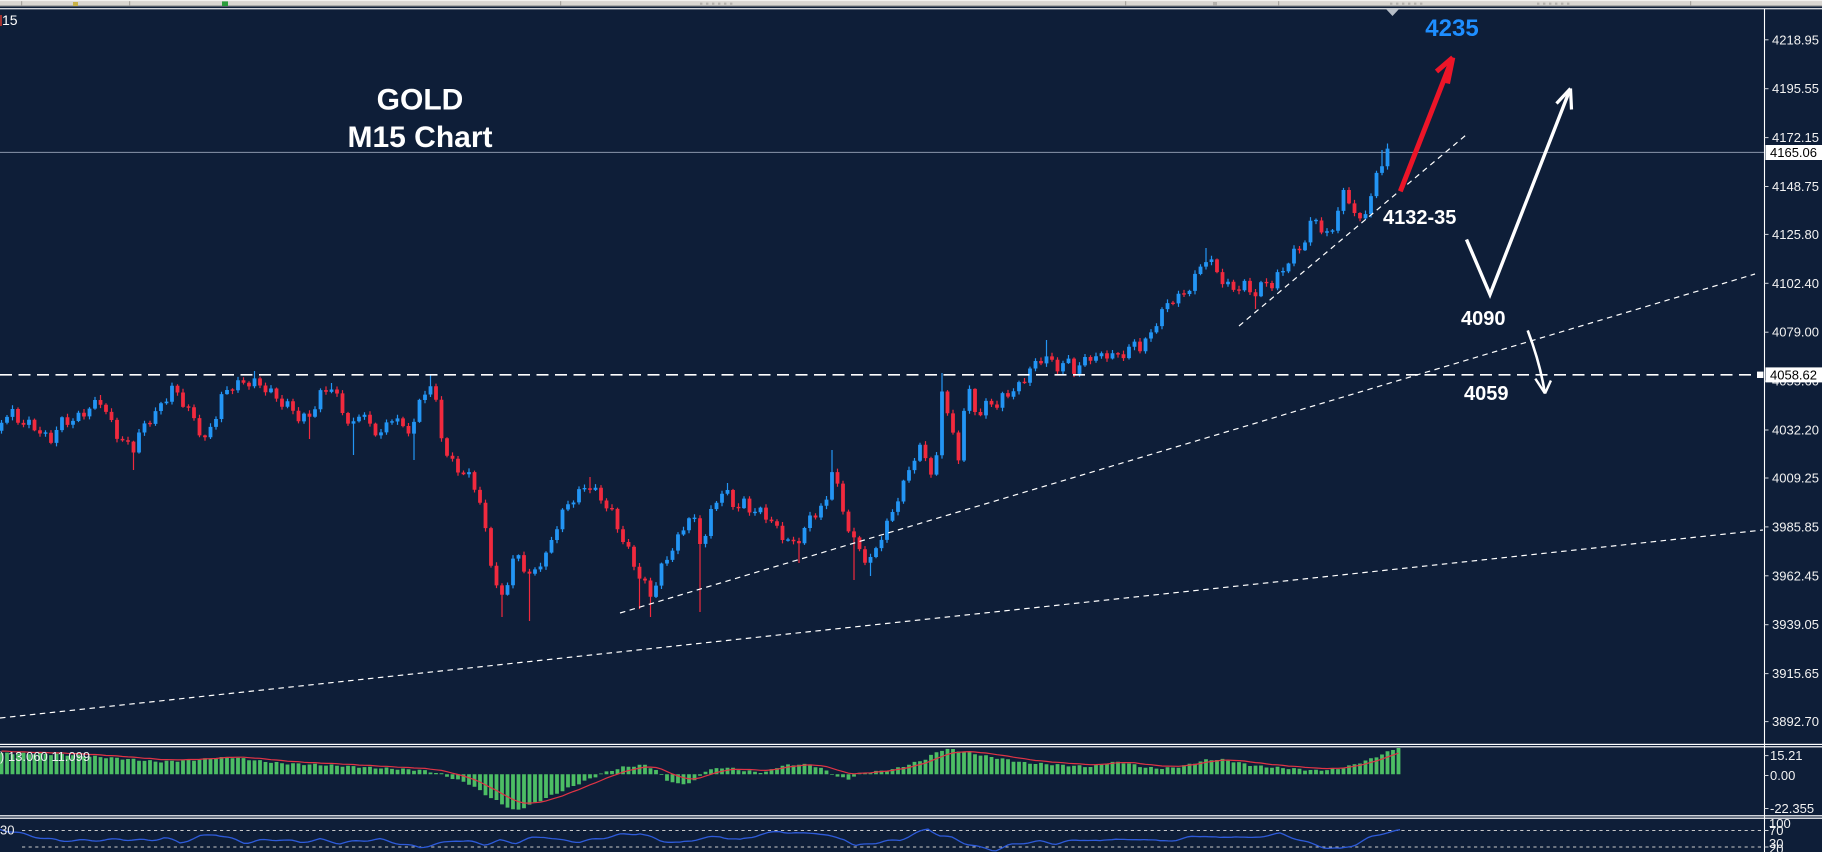 Image resolution: width=1822 pixels, height=852 pixels. Describe the element at coordinates (10, 20) in the screenshot. I see `svg-text: 15` at that location.